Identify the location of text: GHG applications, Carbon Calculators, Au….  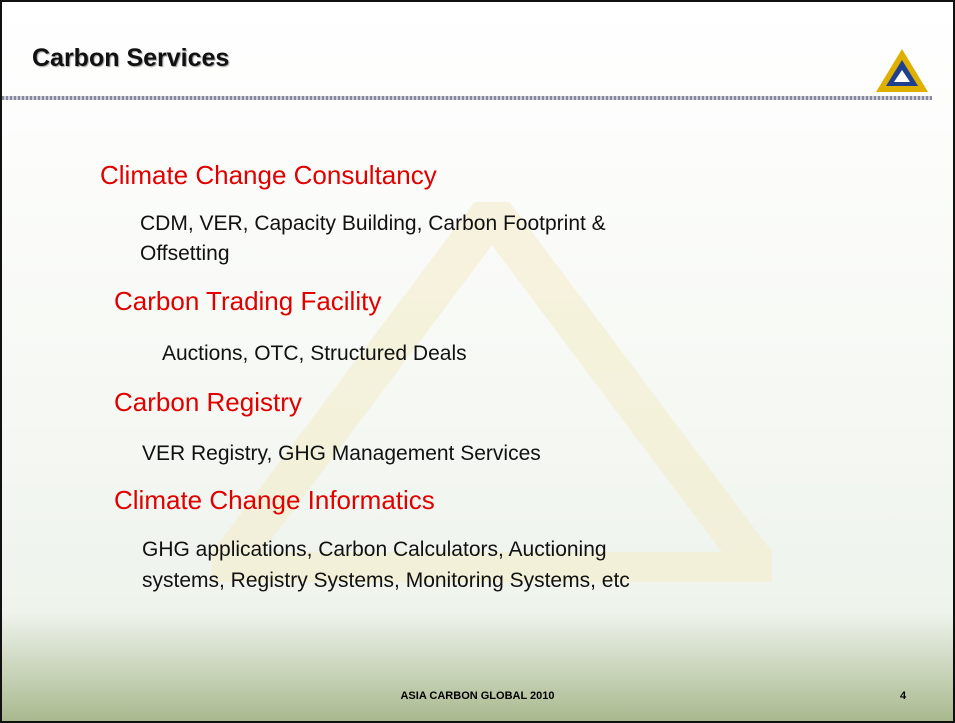
(374, 549).